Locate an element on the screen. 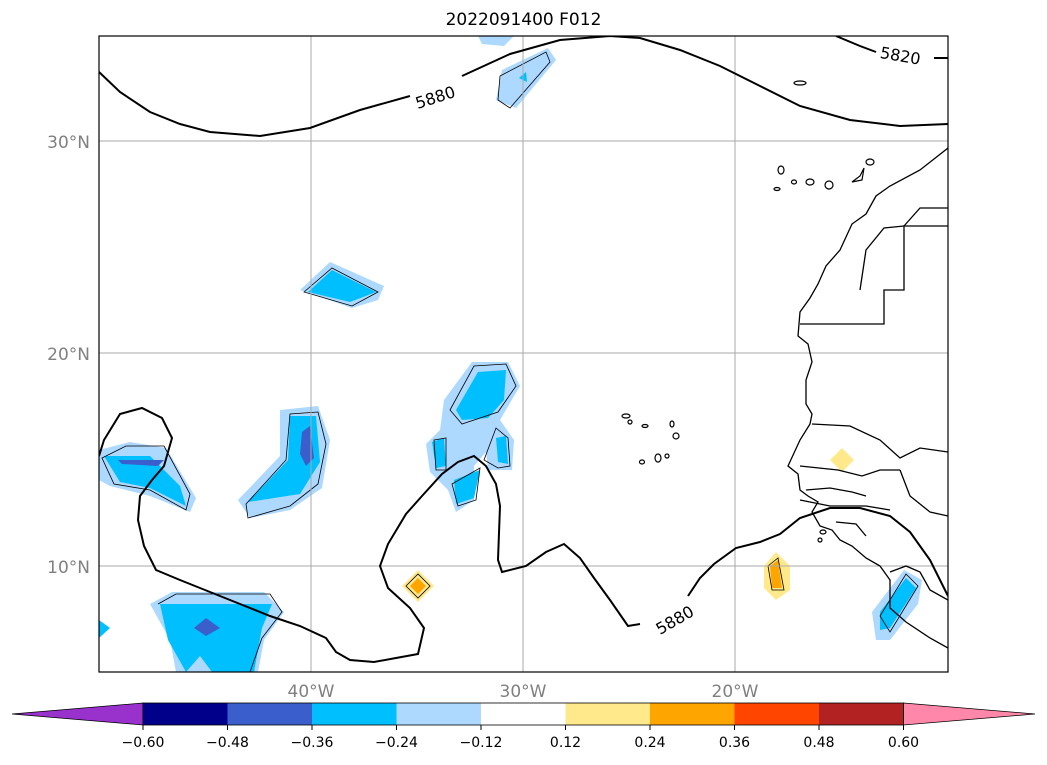  map-title: 2022091400 F012 is located at coordinates (523, 20).